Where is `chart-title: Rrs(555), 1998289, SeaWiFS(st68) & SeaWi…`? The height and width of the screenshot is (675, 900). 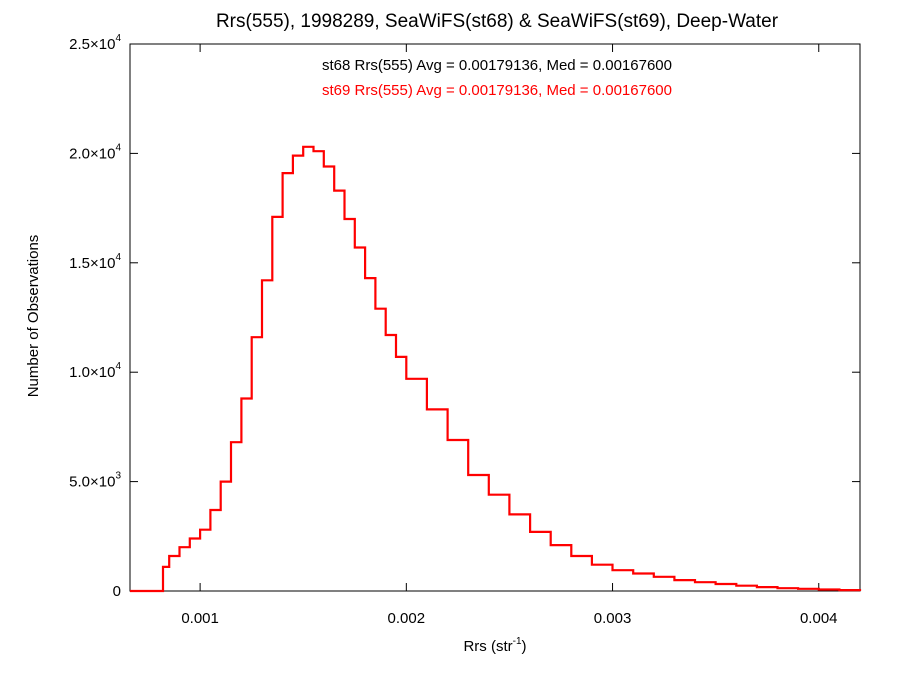 chart-title: Rrs(555), 1998289, SeaWiFS(st68) & SeaWi… is located at coordinates (497, 21).